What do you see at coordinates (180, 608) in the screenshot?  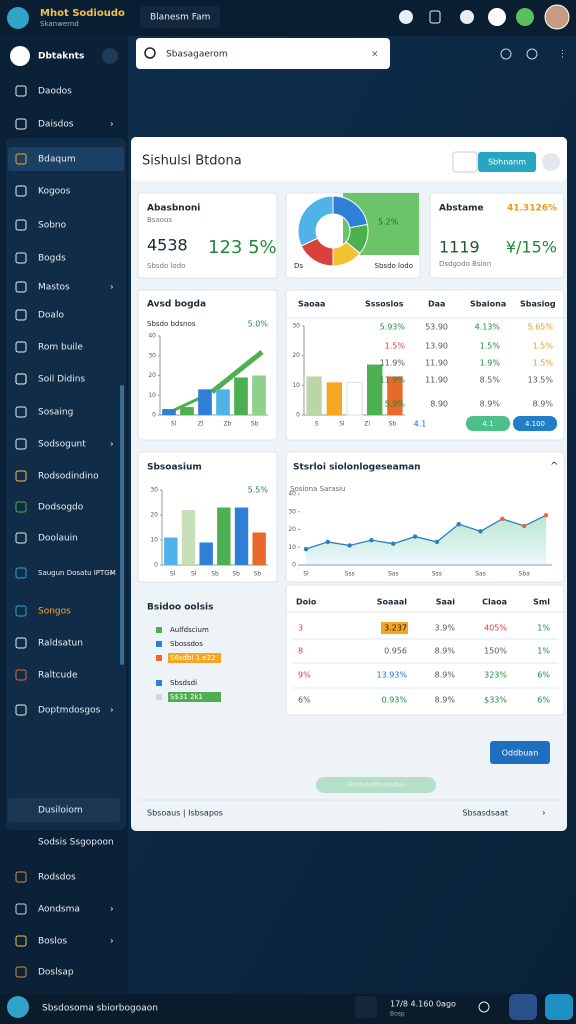 I see `legend-title: Bsidoo oolsis` at bounding box center [180, 608].